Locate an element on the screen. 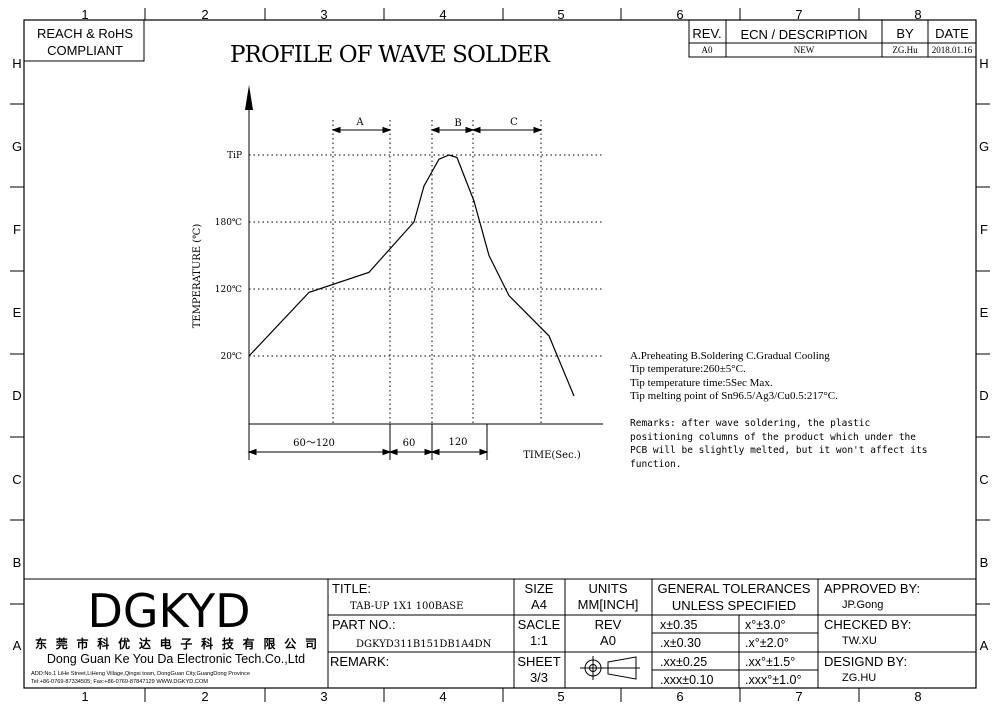 The image size is (1000, 710). row-label-f-left: F is located at coordinates (17, 229).